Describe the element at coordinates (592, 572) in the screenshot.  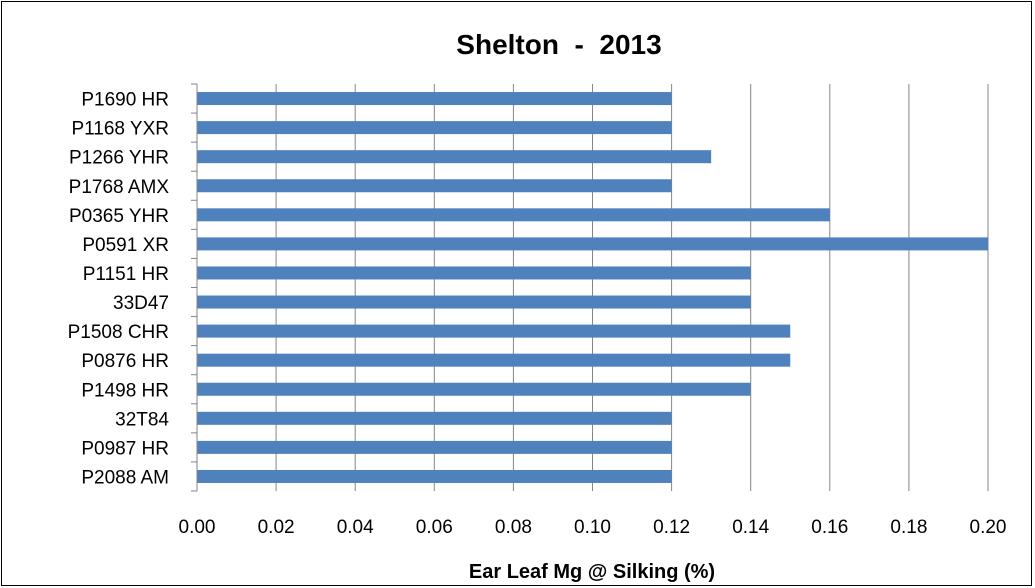
I see `x-axis-label: Ear Leaf Mg @ Silking (%)` at that location.